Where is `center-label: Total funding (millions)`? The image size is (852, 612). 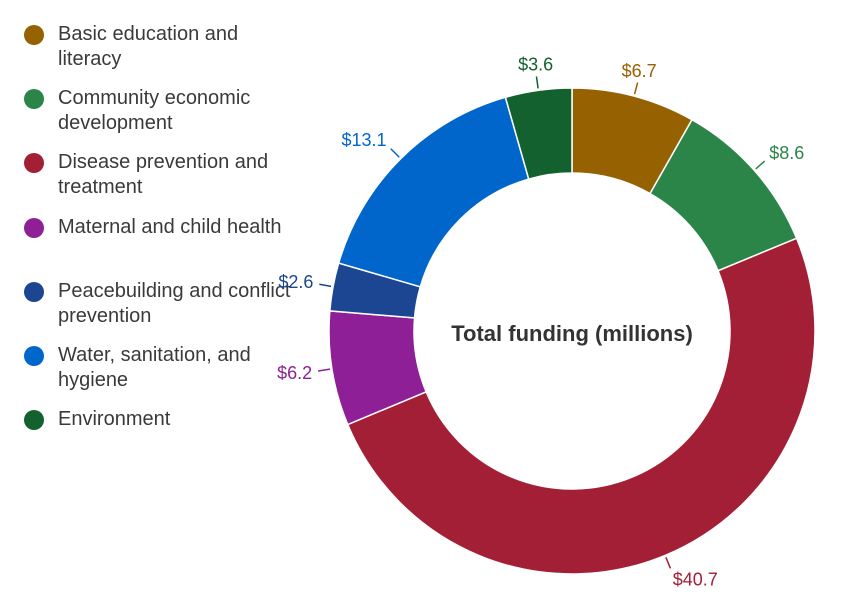
center-label: Total funding (millions) is located at coordinates (572, 333).